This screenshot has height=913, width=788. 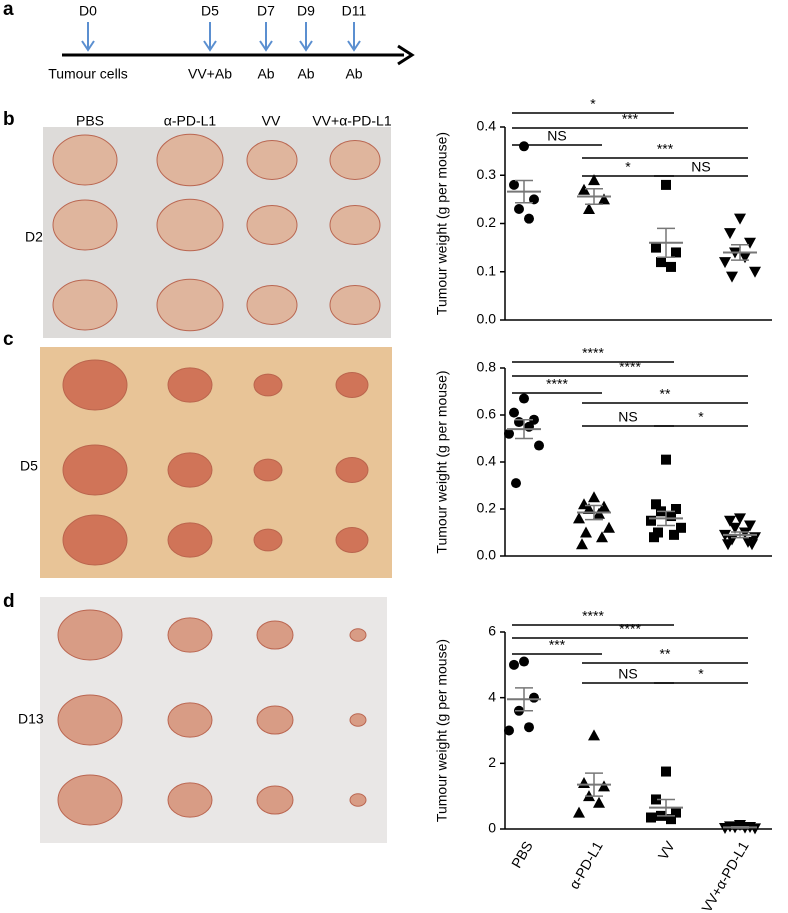 I want to click on event-label: Tumour cells, so click(x=88, y=74).